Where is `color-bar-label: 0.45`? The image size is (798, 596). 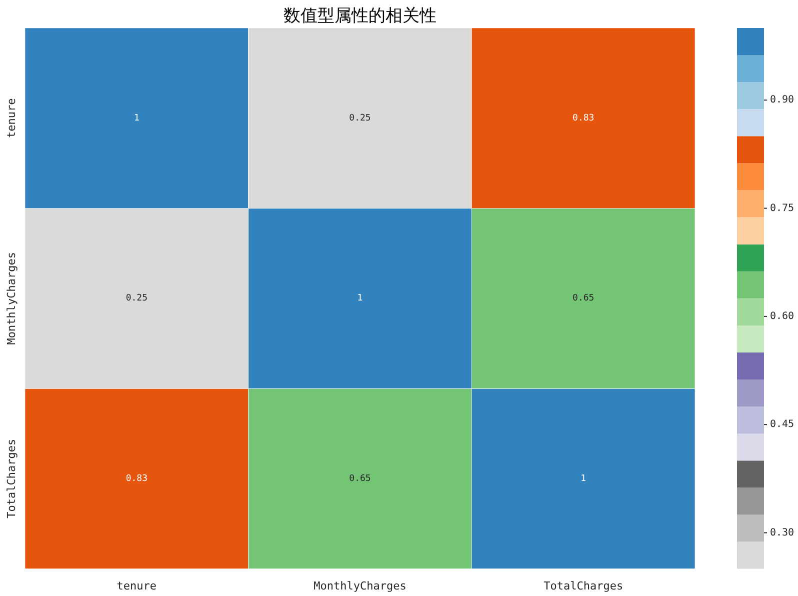 color-bar-label: 0.45 is located at coordinates (782, 424).